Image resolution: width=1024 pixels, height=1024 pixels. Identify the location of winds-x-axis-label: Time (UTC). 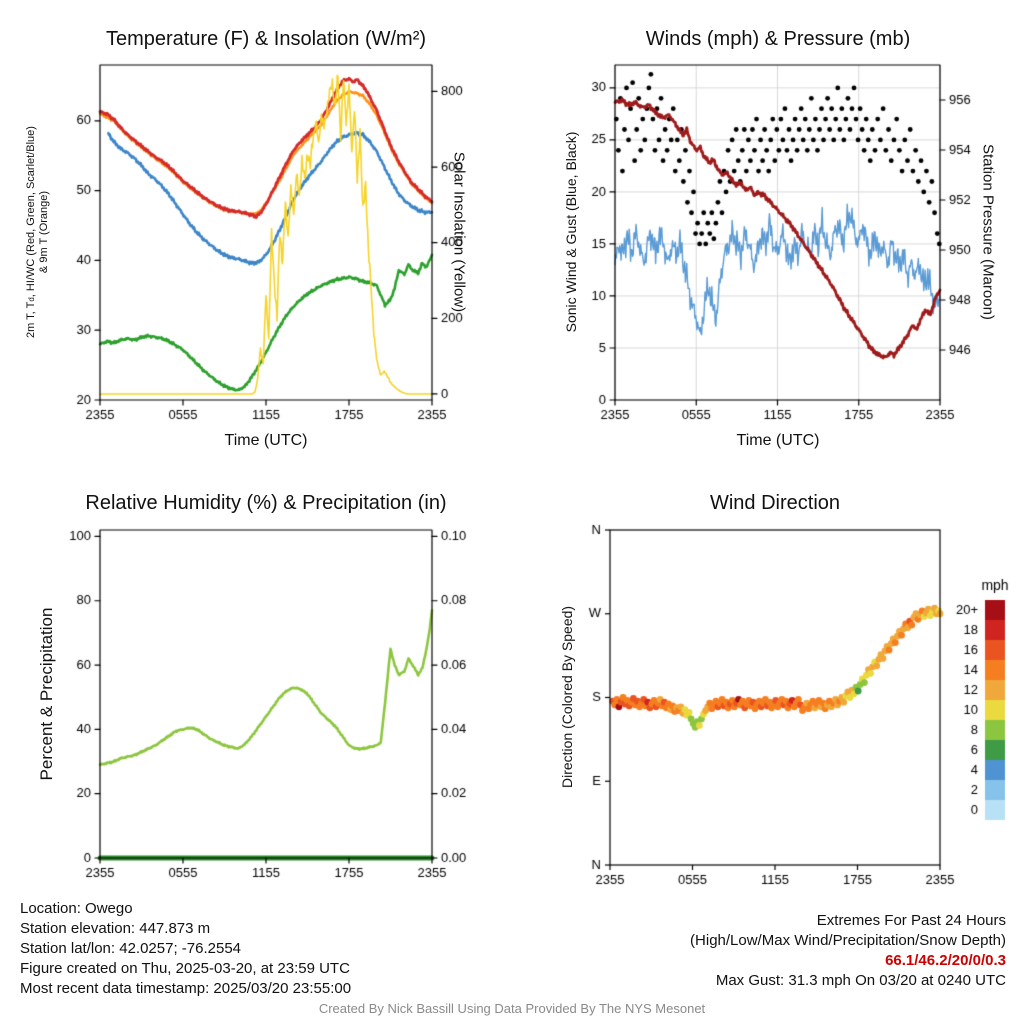
(778, 440).